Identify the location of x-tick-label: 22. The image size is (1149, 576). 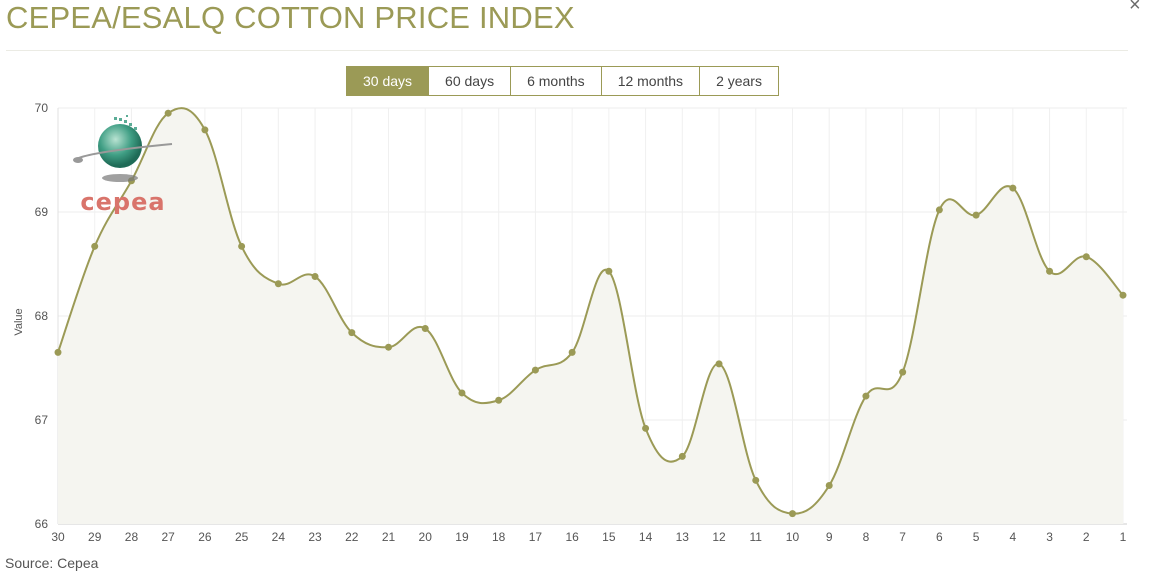
(352, 537).